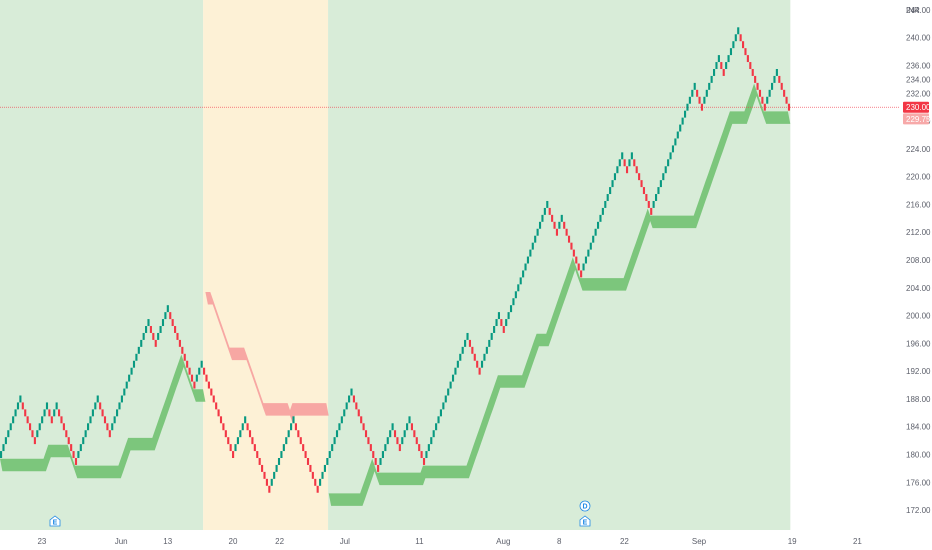  Describe the element at coordinates (918, 177) in the screenshot. I see `price-tick-label: 220.00` at that location.